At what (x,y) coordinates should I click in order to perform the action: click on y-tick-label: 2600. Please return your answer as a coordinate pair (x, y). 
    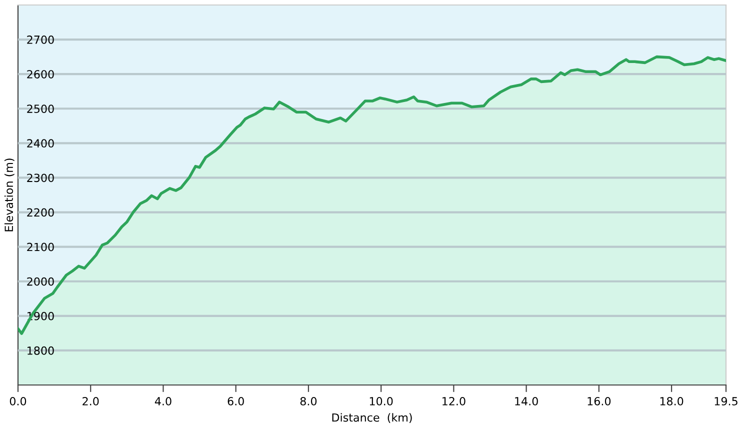
    Looking at the image, I should click on (40, 74).